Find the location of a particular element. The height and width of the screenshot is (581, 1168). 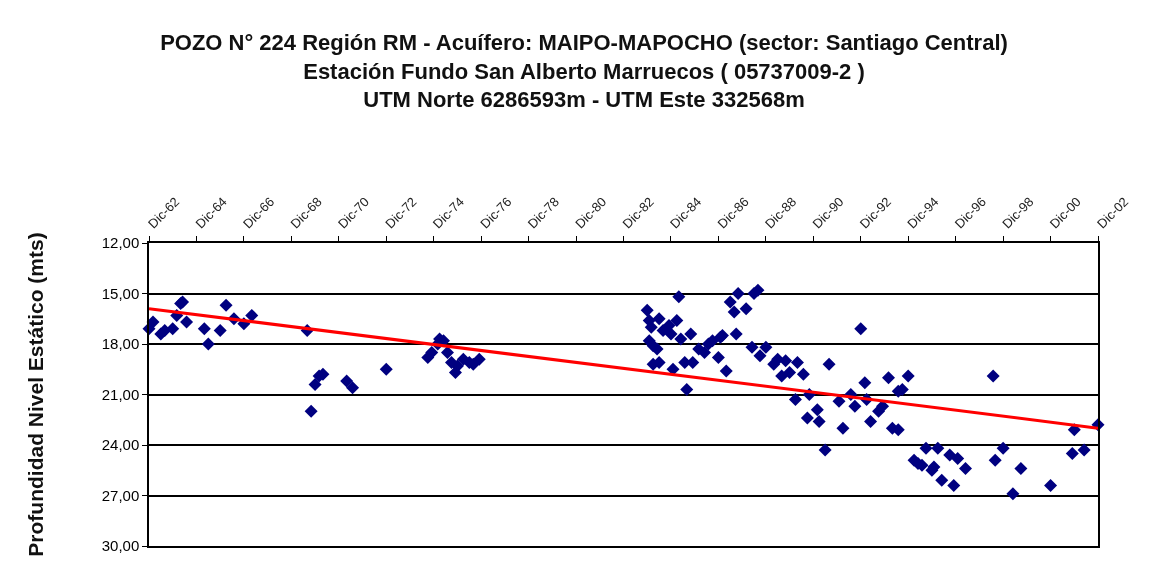

y-tick-label: 12,00 is located at coordinates (120, 243).